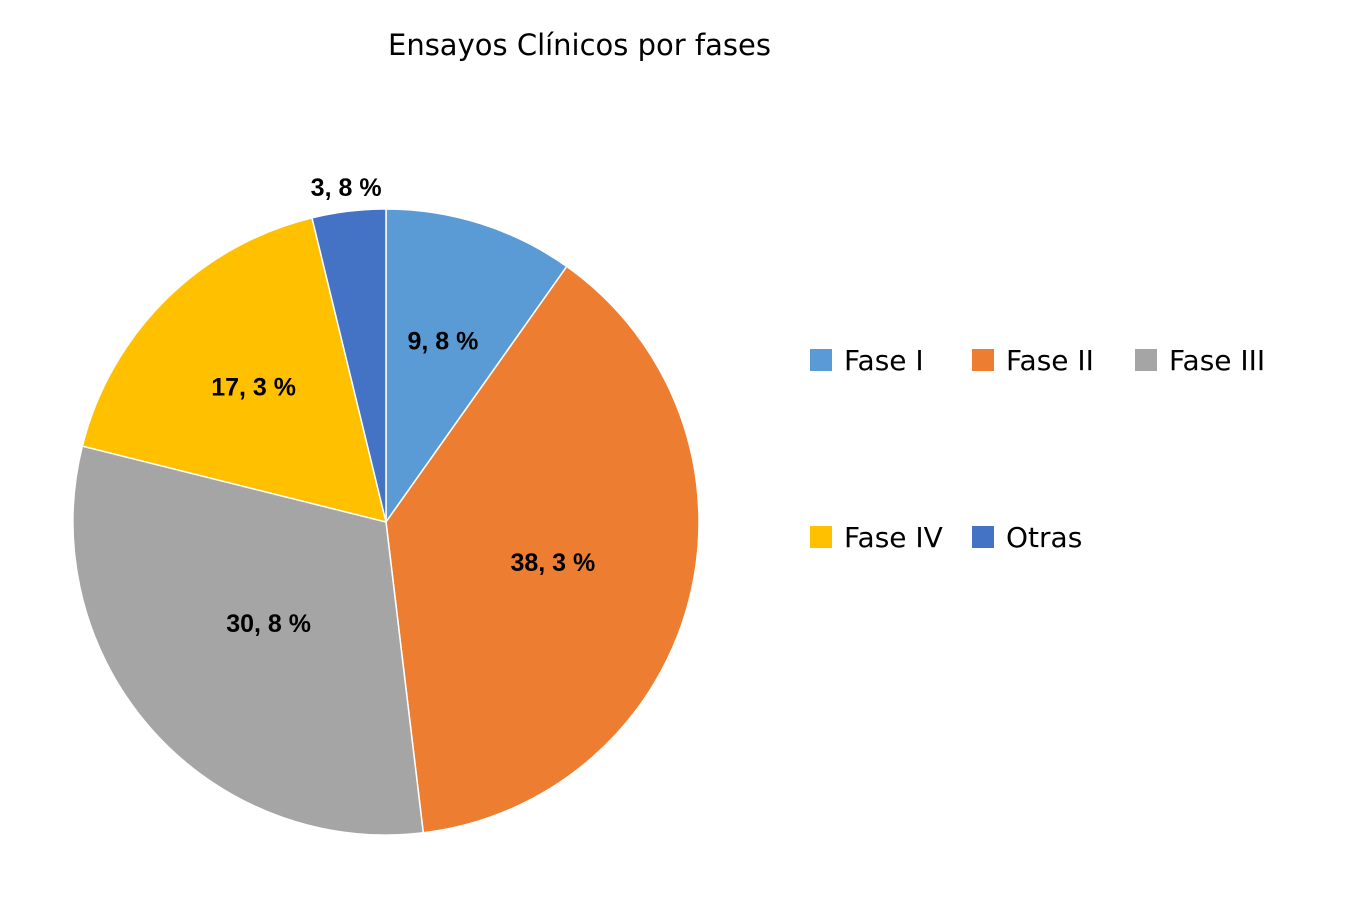  What do you see at coordinates (983, 537) in the screenshot?
I see `legend-swatch-otras` at bounding box center [983, 537].